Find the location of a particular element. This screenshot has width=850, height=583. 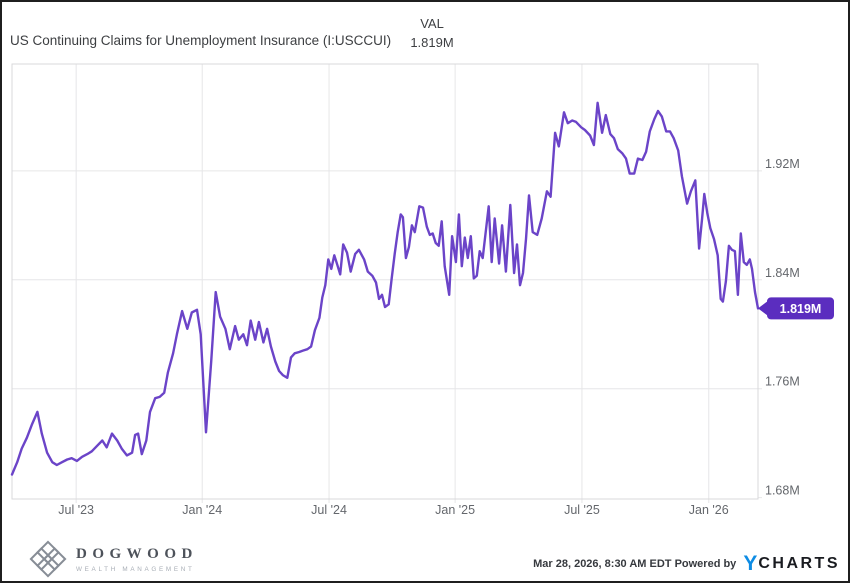

value-badge-arrow is located at coordinates (763, 308).